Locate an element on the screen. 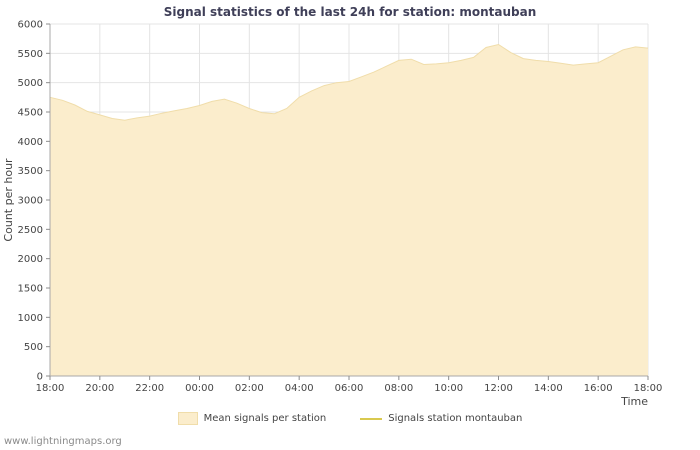 This screenshot has width=700, height=450. legend-label-mean-signals: Mean signals per station is located at coordinates (265, 418).